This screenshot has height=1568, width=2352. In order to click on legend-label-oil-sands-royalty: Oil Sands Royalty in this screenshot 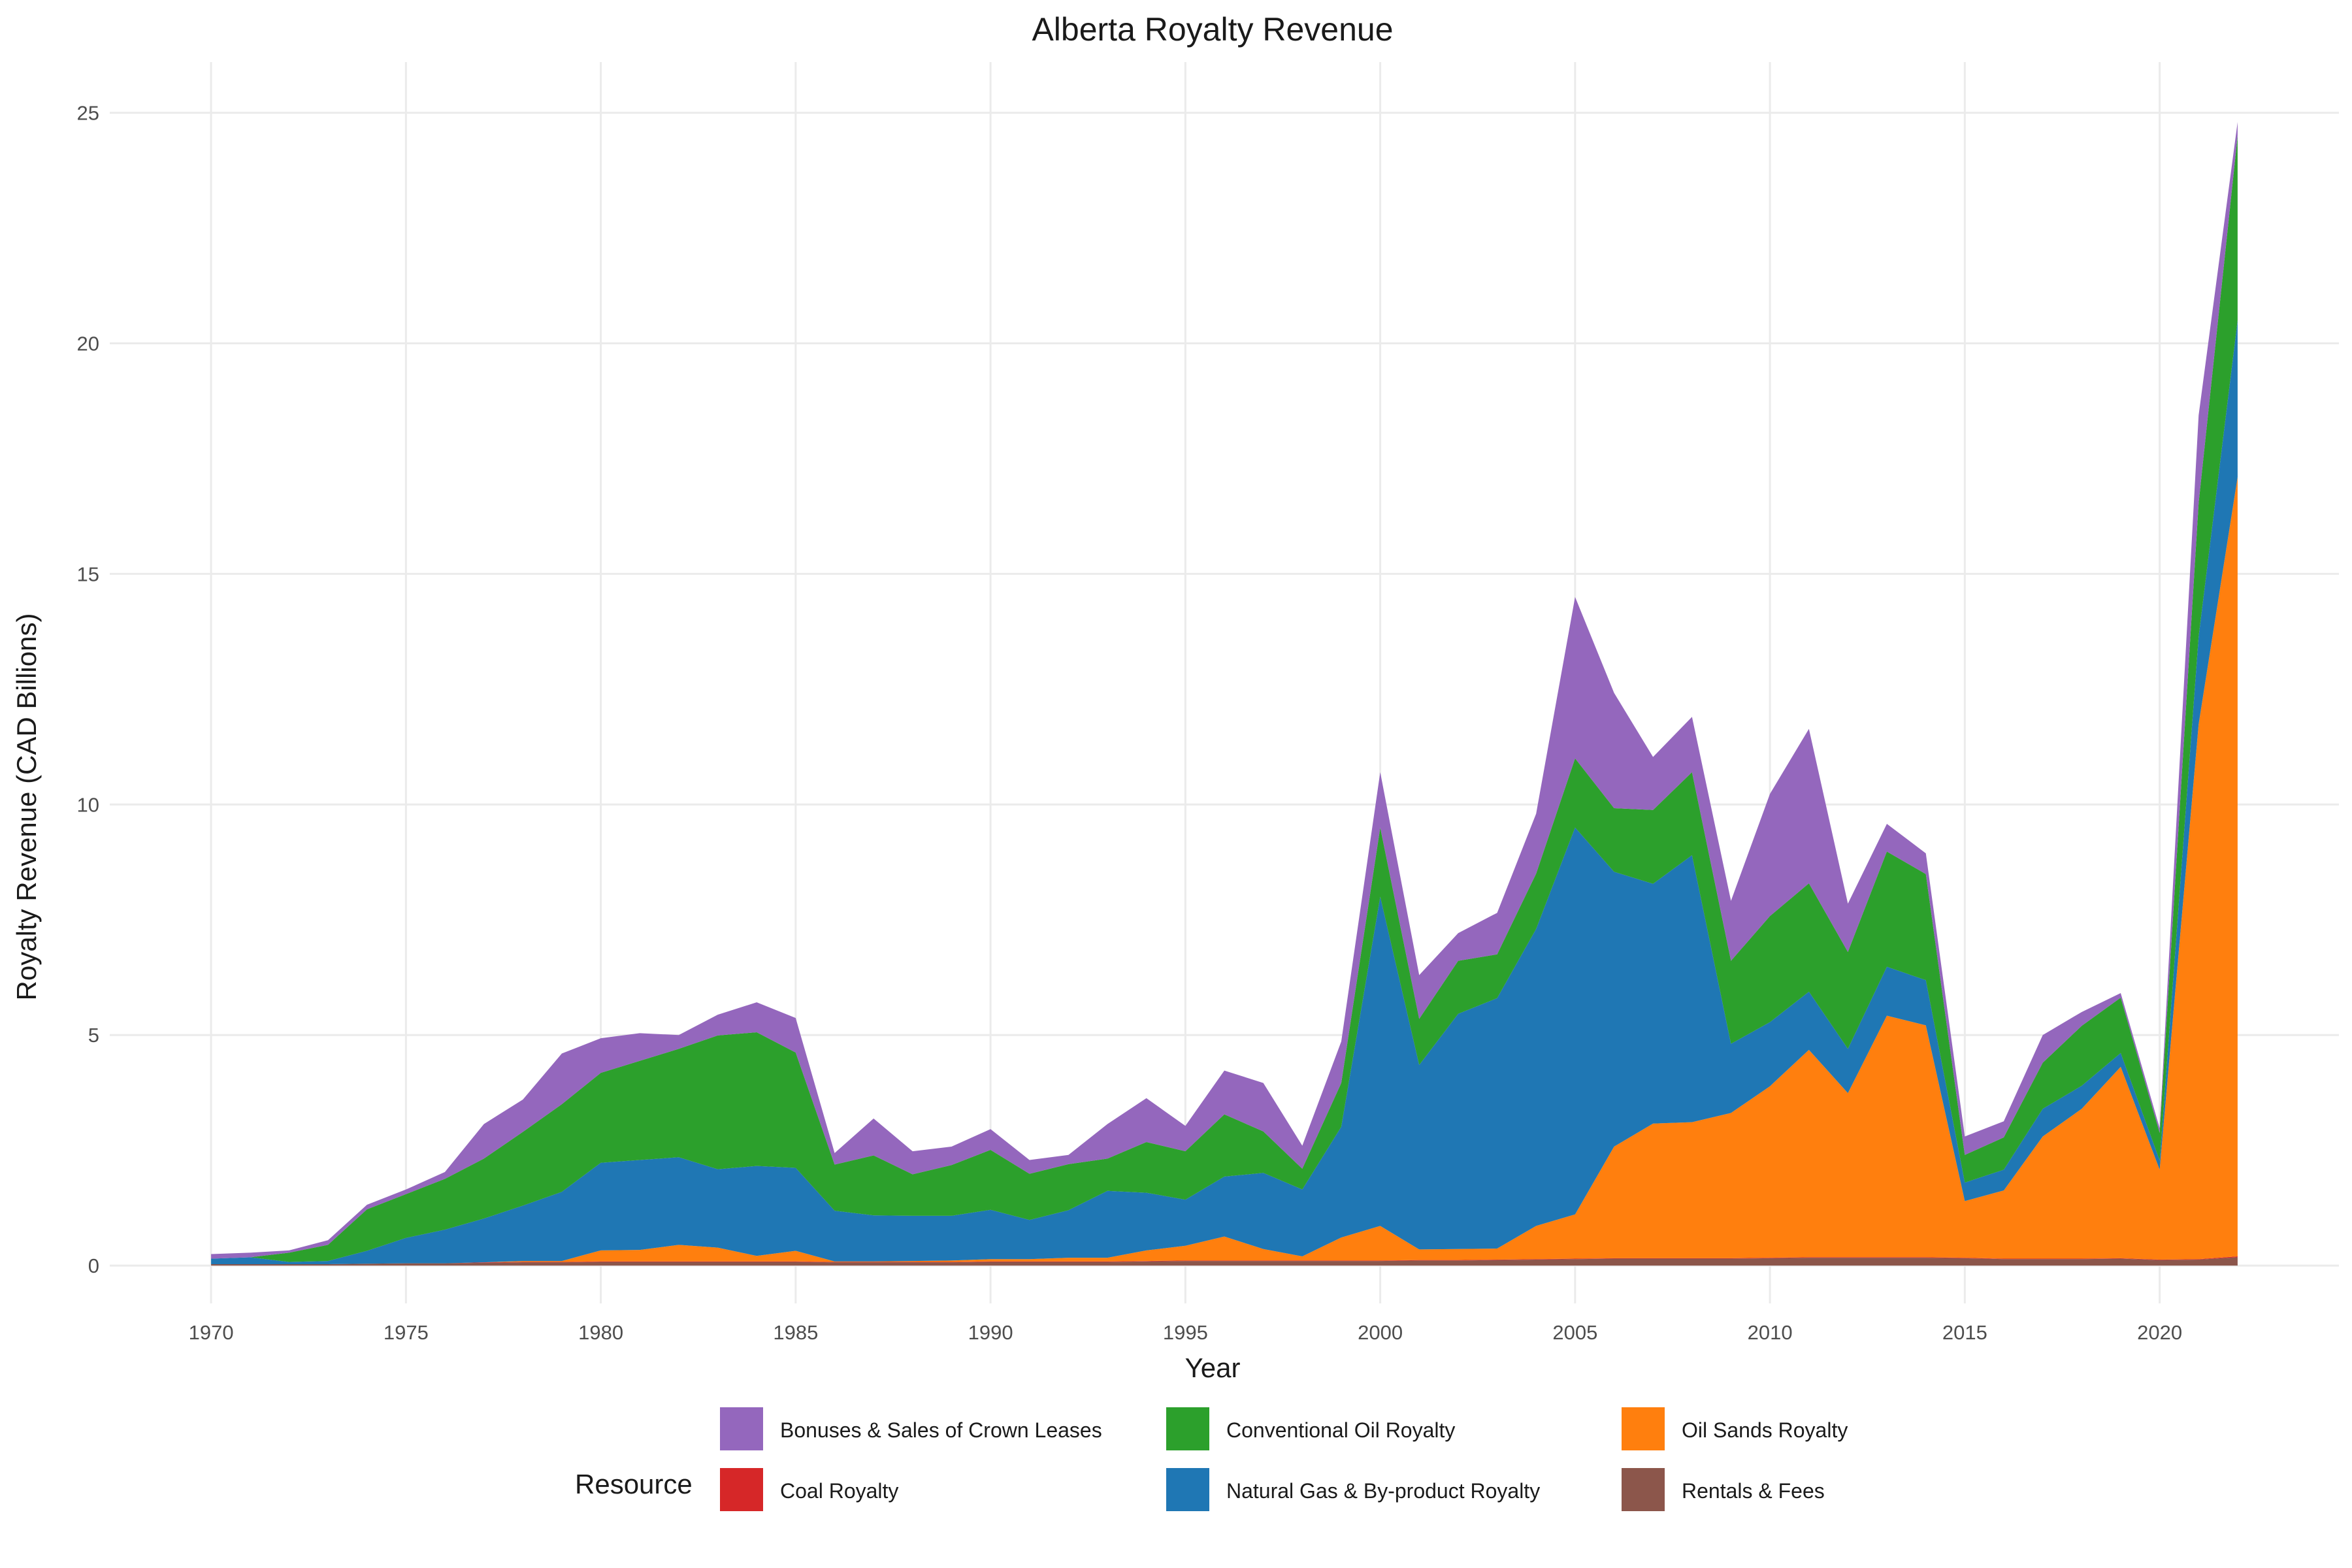, I will do `click(1765, 1430)`.